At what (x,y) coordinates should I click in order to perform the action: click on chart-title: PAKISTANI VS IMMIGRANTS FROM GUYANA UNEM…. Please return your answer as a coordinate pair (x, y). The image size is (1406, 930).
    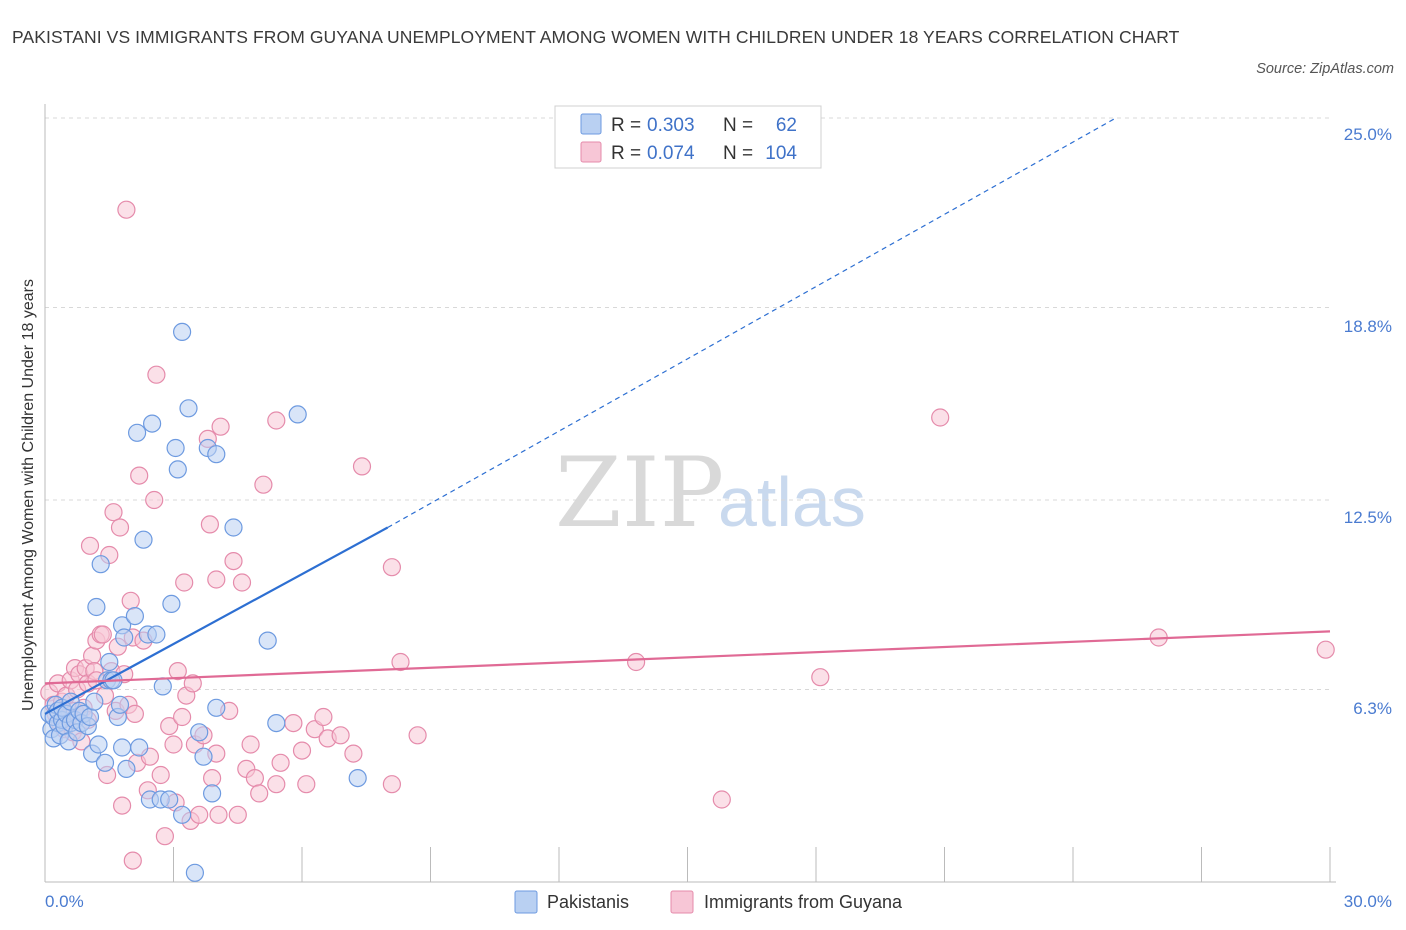
    Looking at the image, I should click on (596, 37).